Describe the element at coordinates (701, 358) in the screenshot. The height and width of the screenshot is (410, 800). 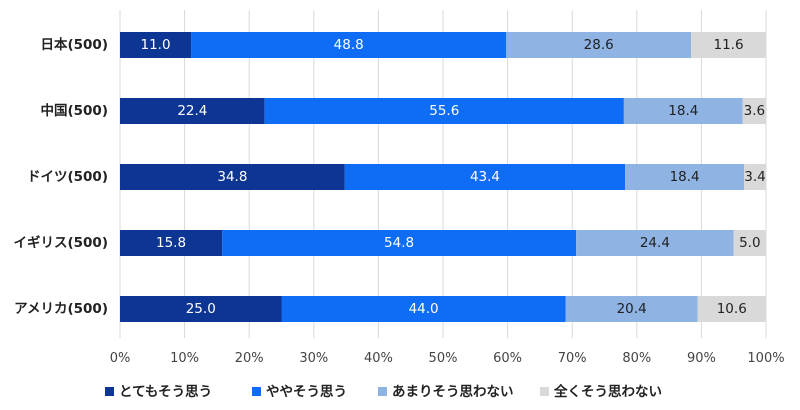
I see `x-tick-label: 90%` at that location.